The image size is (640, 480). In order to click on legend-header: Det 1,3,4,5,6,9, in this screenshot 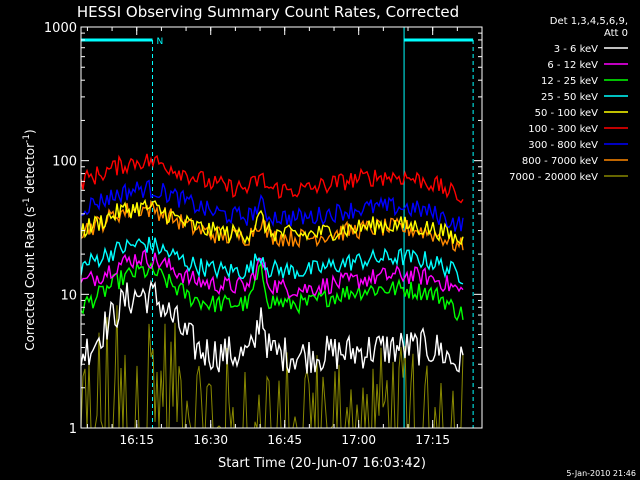, I will do `click(589, 21)`.